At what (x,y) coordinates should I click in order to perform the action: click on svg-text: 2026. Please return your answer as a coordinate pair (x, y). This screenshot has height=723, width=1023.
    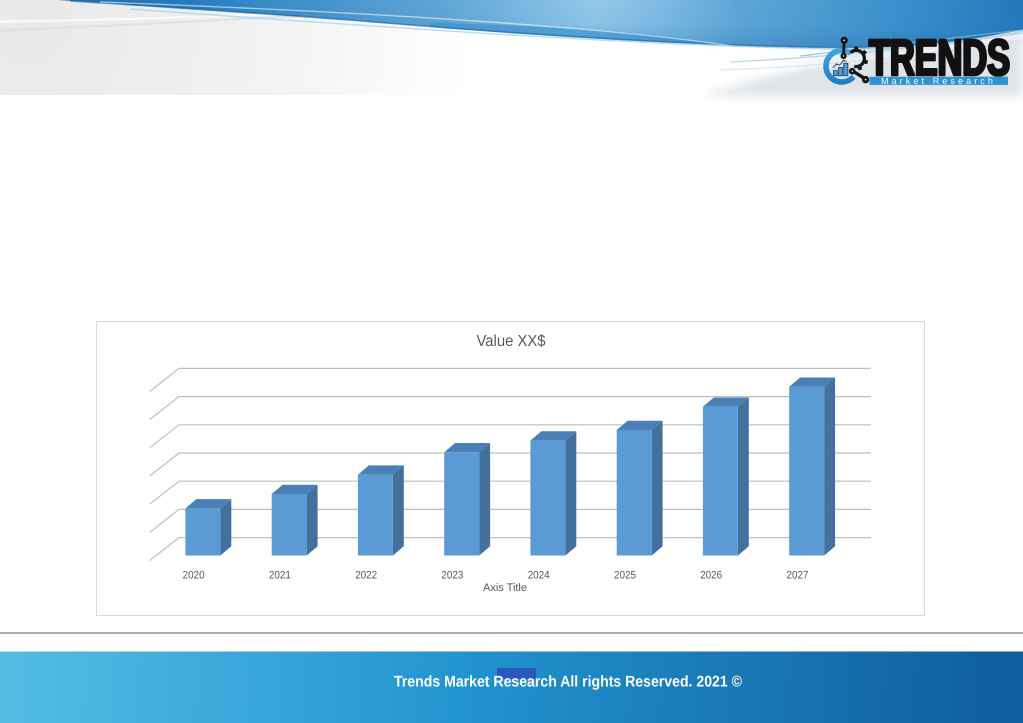
    Looking at the image, I should click on (711, 576).